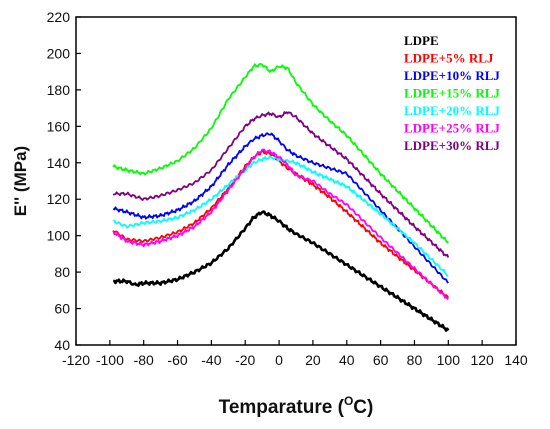 This screenshot has width=550, height=429. What do you see at coordinates (62, 309) in the screenshot?
I see `y-tick-label: 60` at bounding box center [62, 309].